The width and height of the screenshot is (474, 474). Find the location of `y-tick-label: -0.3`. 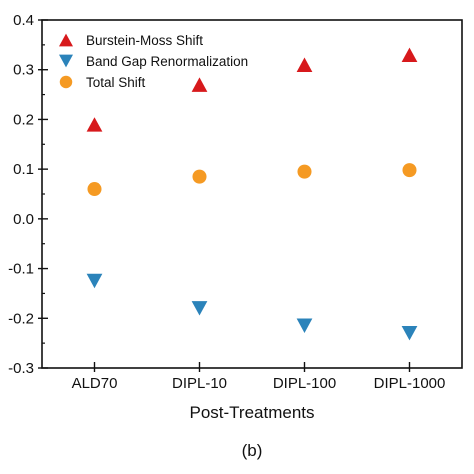

y-tick-label: -0.3 is located at coordinates (21, 368).